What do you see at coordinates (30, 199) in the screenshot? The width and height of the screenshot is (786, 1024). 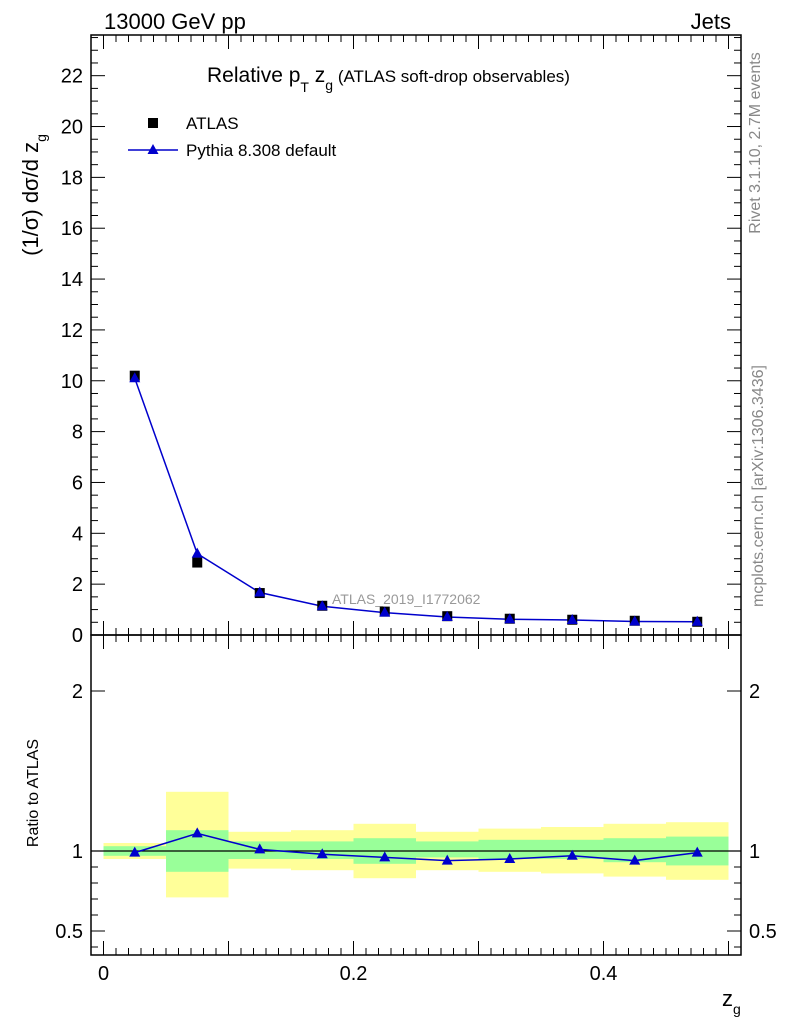 I see `ylabel-main: (1/σ) dσ/d z` at bounding box center [30, 199].